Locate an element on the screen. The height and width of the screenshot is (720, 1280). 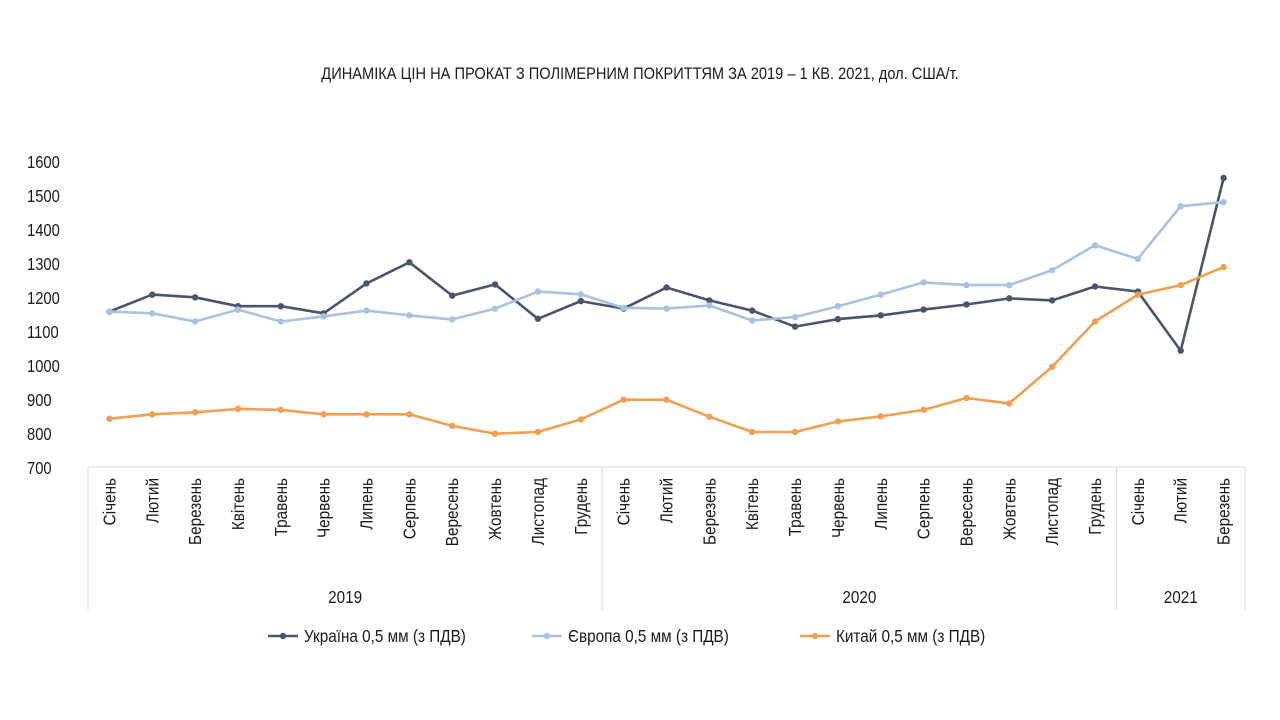
y-tick-label: 1000 is located at coordinates (43, 367).